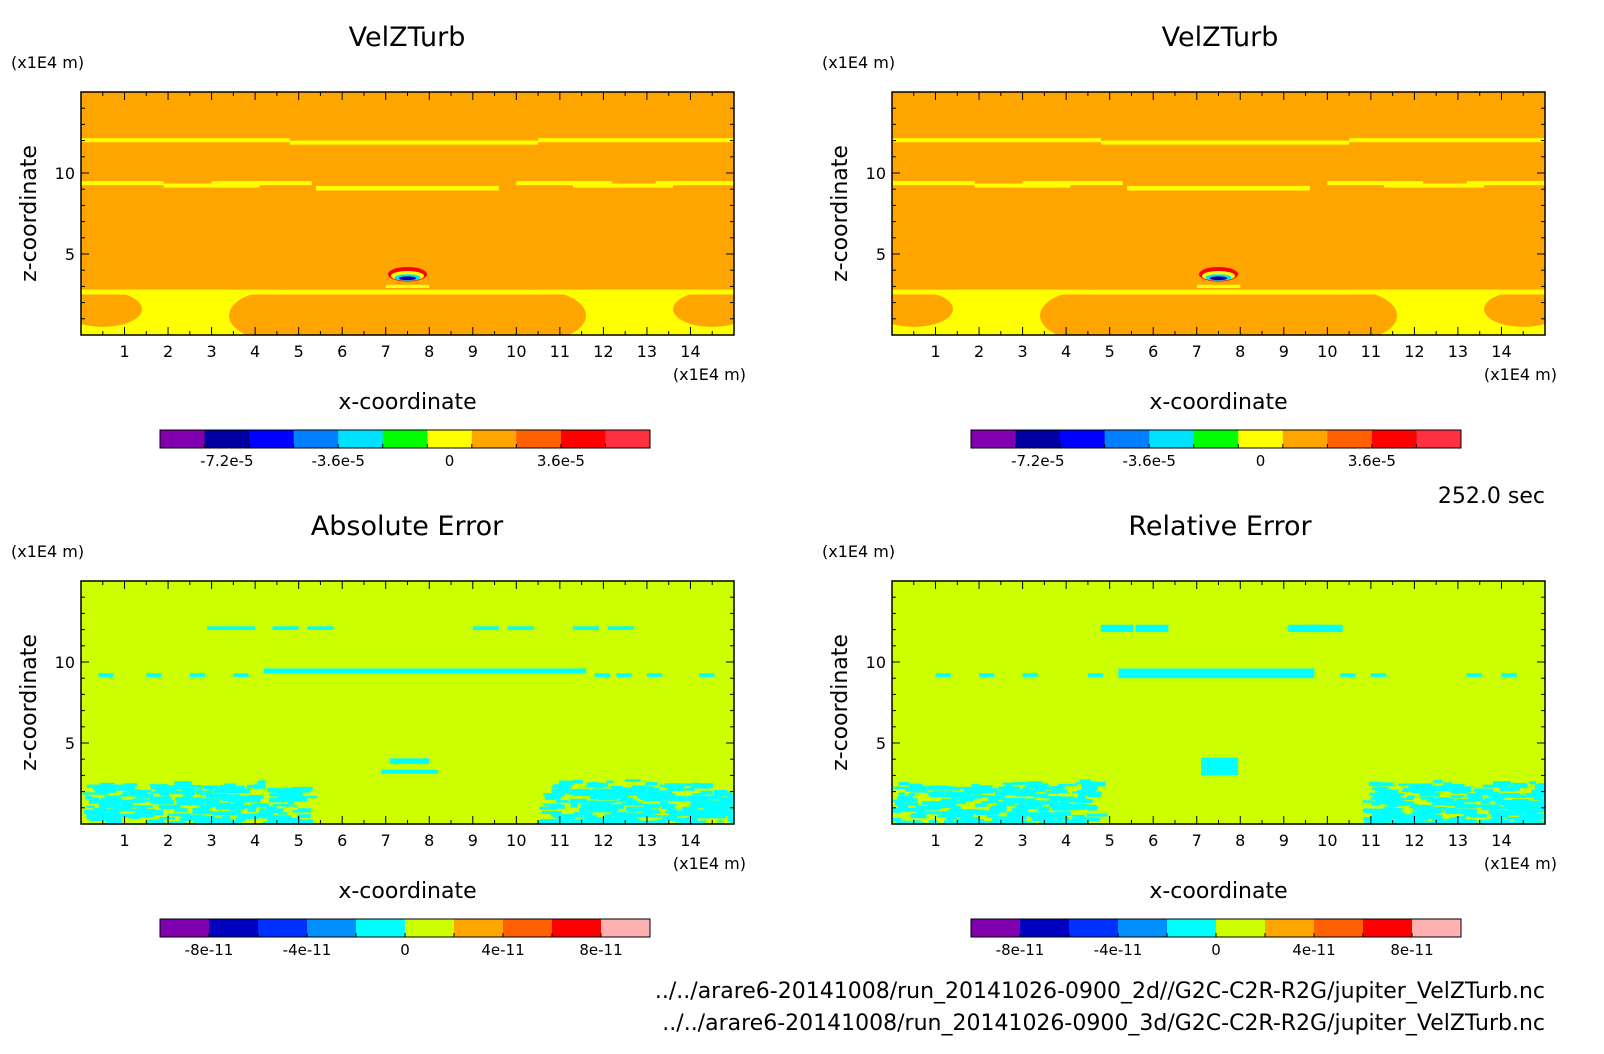  Describe the element at coordinates (516, 840) in the screenshot. I see `x-tick-label: 10` at that location.